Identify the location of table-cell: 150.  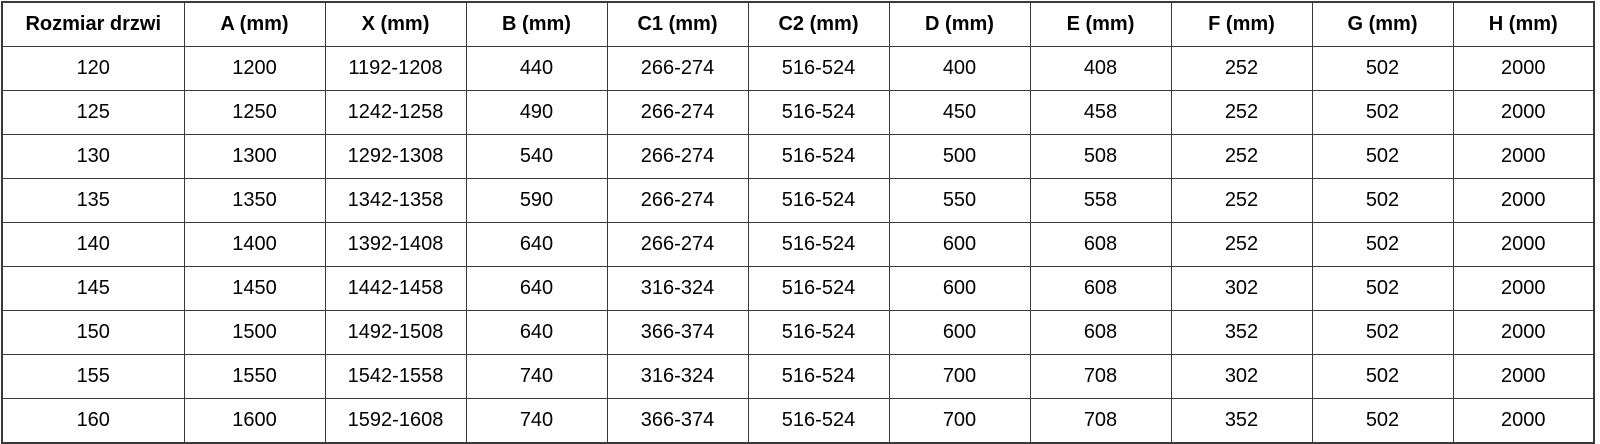
(93, 332).